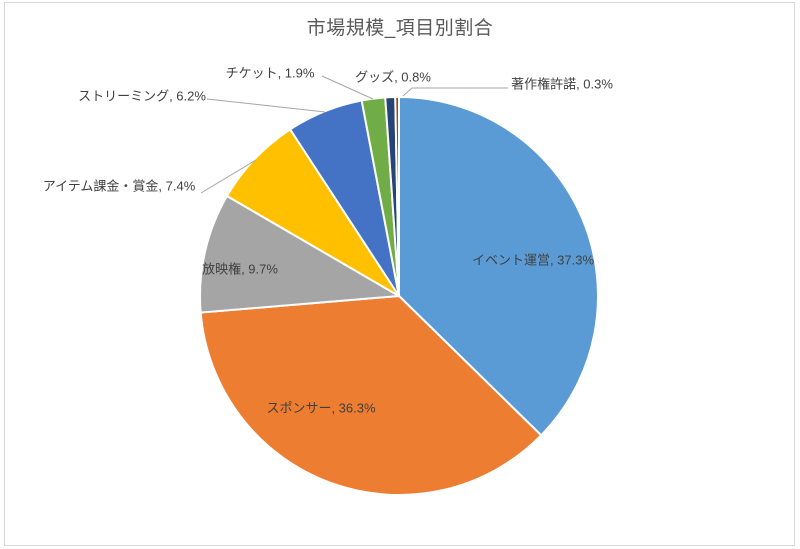 The image size is (800, 549). I want to click on leader-line-item-billing-prize, so click(228, 176).